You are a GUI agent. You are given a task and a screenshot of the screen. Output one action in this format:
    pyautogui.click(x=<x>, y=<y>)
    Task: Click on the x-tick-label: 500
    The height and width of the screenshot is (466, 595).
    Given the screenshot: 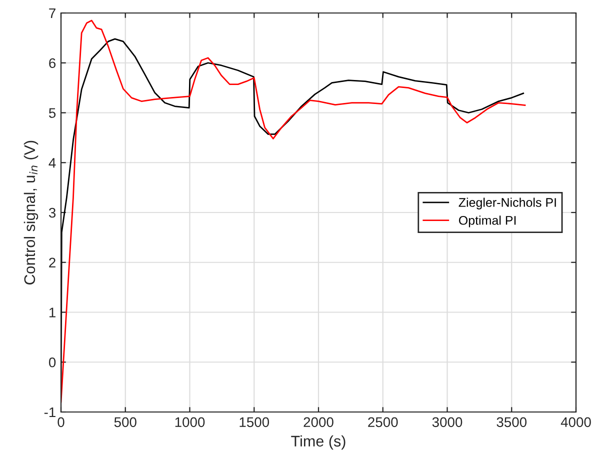 What is the action you would take?
    pyautogui.click(x=125, y=422)
    